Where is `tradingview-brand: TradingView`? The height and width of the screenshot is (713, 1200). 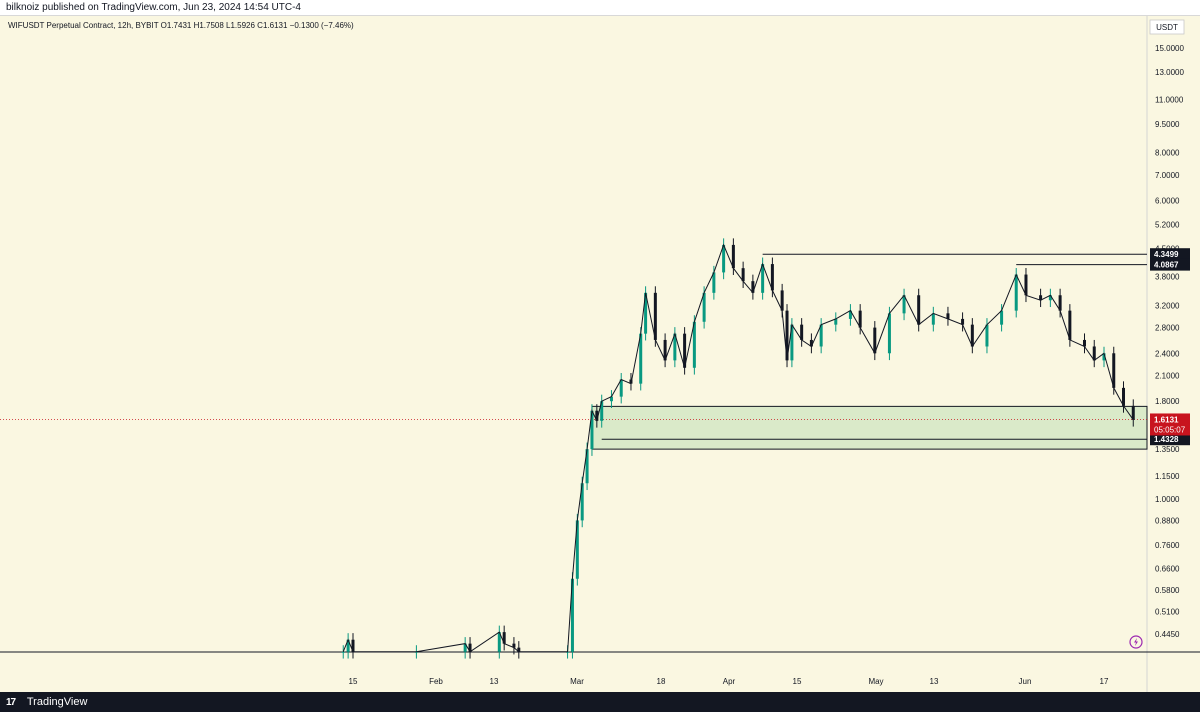
tradingview-brand: TradingView is located at coordinates (57, 702).